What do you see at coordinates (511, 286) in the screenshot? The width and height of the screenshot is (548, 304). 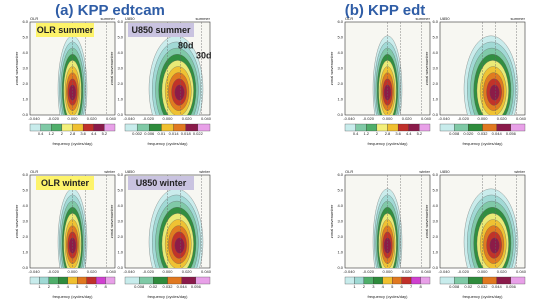 I see `colorbar-label: 0.056` at bounding box center [511, 286].